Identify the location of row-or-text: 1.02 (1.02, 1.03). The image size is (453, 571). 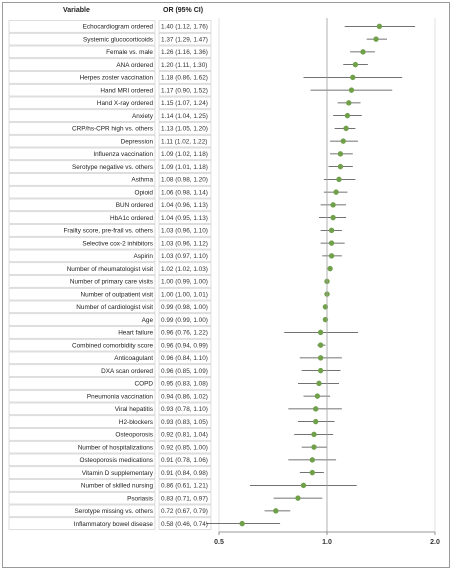
(184, 269).